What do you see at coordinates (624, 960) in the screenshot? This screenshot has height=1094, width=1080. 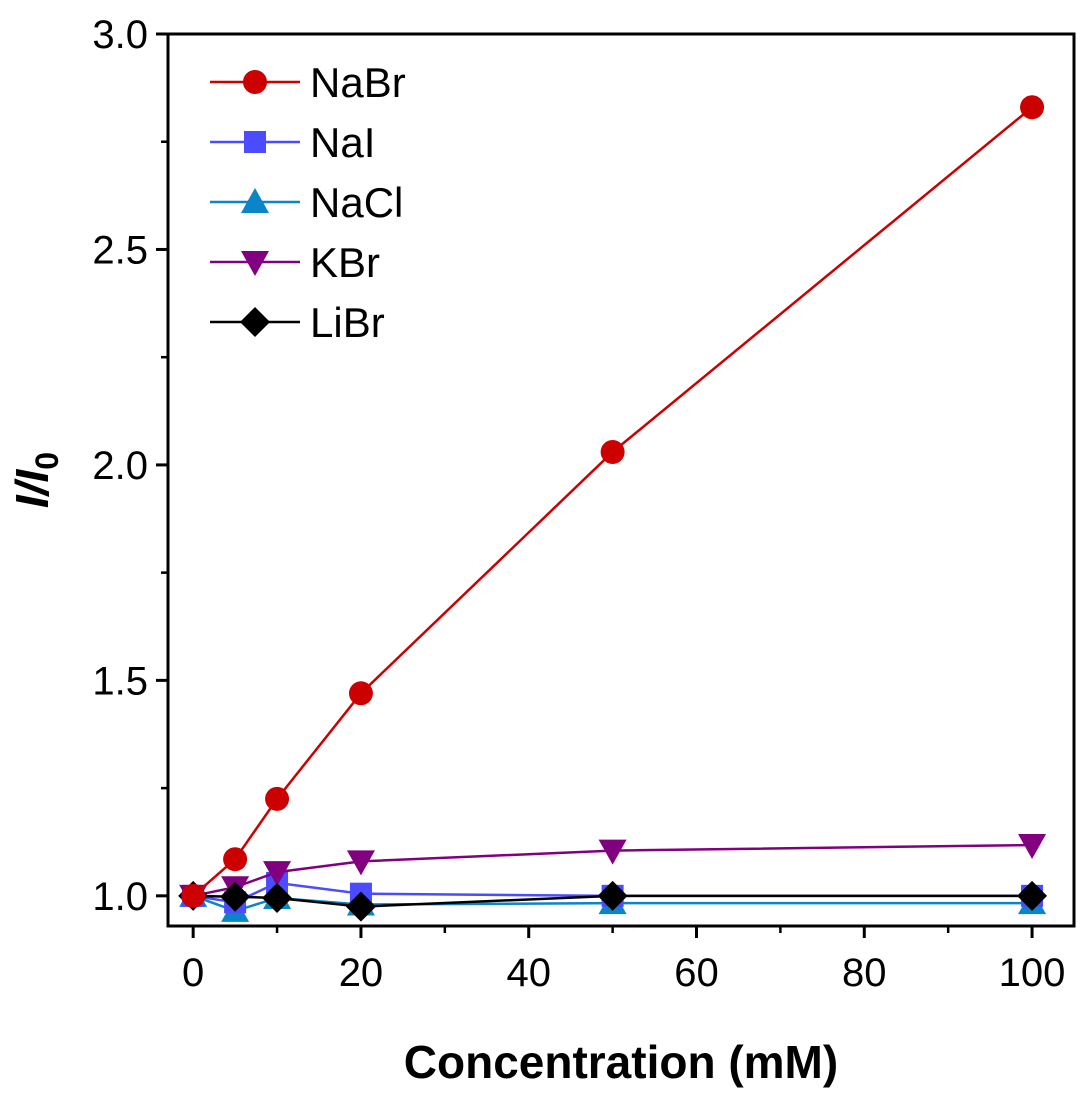 I see `x-axis: 0 20 40 60 80 100` at bounding box center [624, 960].